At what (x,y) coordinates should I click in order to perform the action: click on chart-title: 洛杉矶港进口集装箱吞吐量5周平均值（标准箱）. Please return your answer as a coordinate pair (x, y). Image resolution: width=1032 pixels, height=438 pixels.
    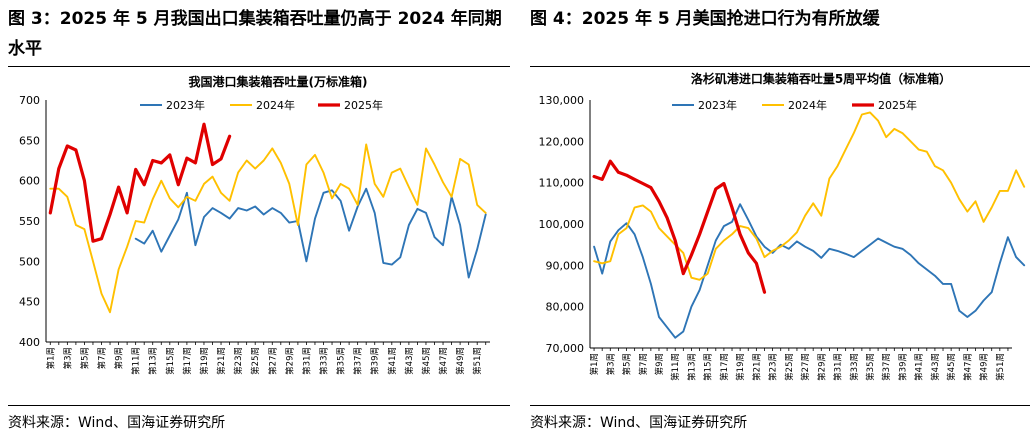
    Looking at the image, I should click on (821, 78).